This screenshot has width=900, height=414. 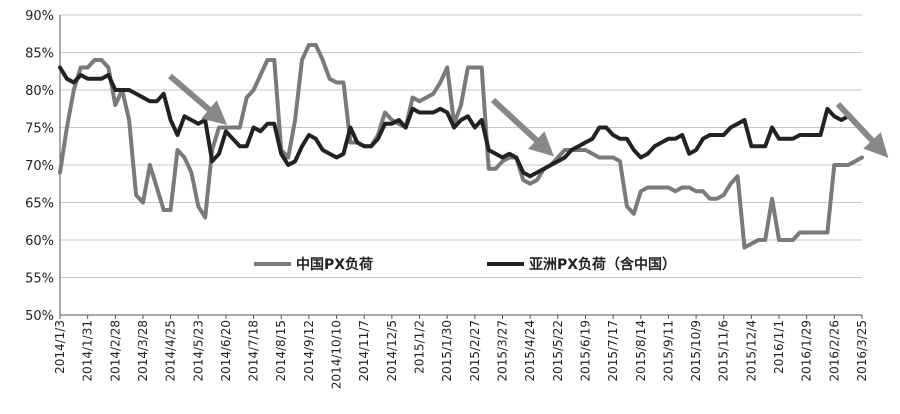 What do you see at coordinates (60, 347) in the screenshot?
I see `x-tick-label: 2014/1/3` at bounding box center [60, 347].